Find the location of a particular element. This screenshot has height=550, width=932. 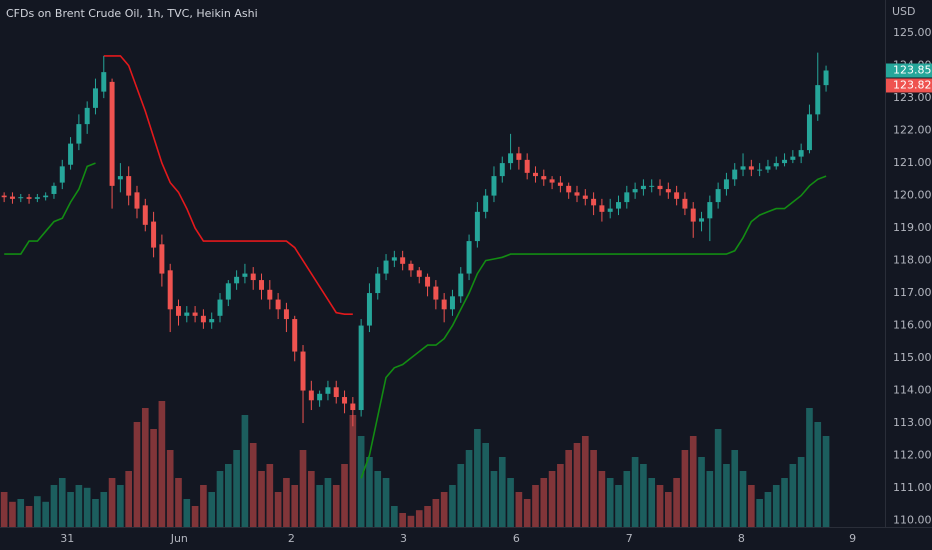

y-tick-label: 110.00 is located at coordinates (912, 520).